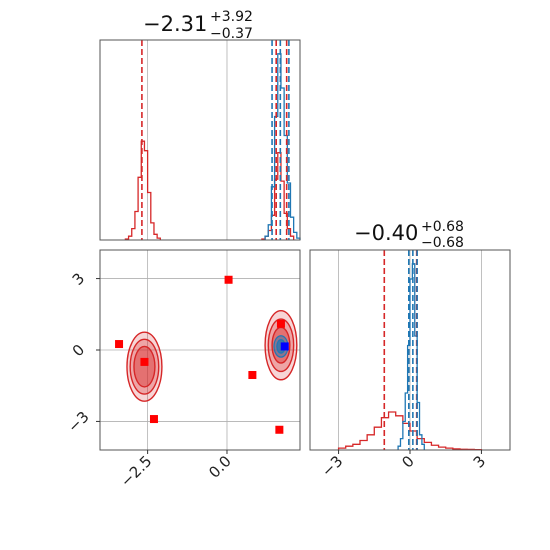  I want to click on title-param-2-main: −0.40, so click(386, 233).